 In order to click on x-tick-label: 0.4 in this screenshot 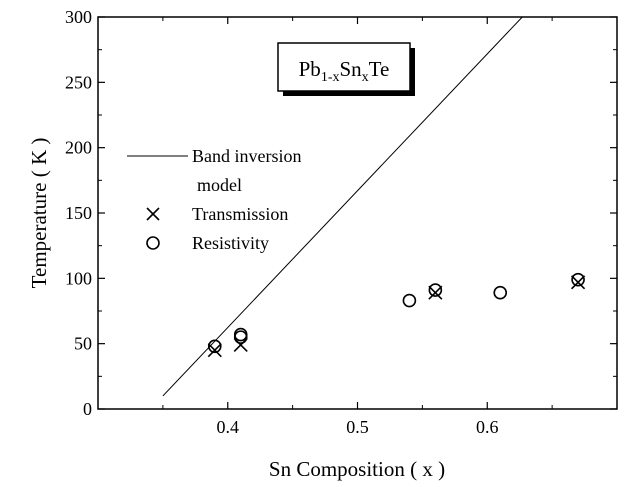, I will do `click(228, 427)`.